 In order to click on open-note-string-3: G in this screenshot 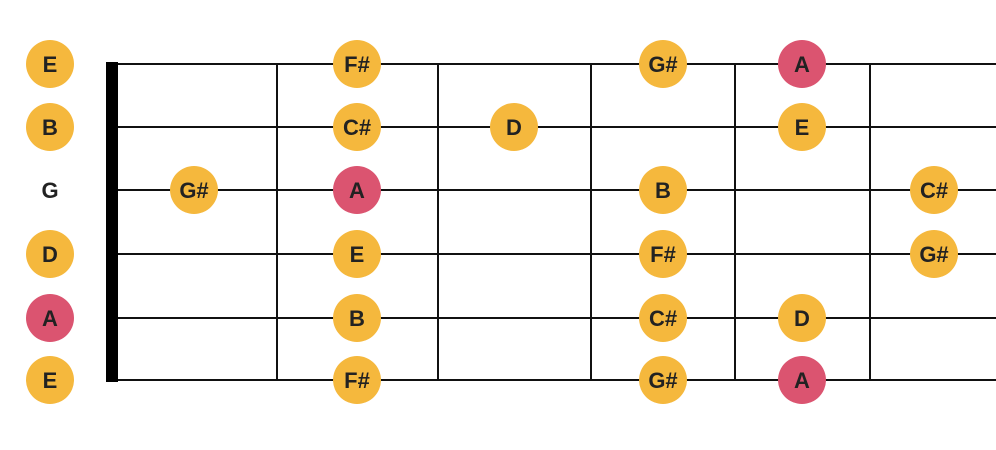, I will do `click(49, 190)`.